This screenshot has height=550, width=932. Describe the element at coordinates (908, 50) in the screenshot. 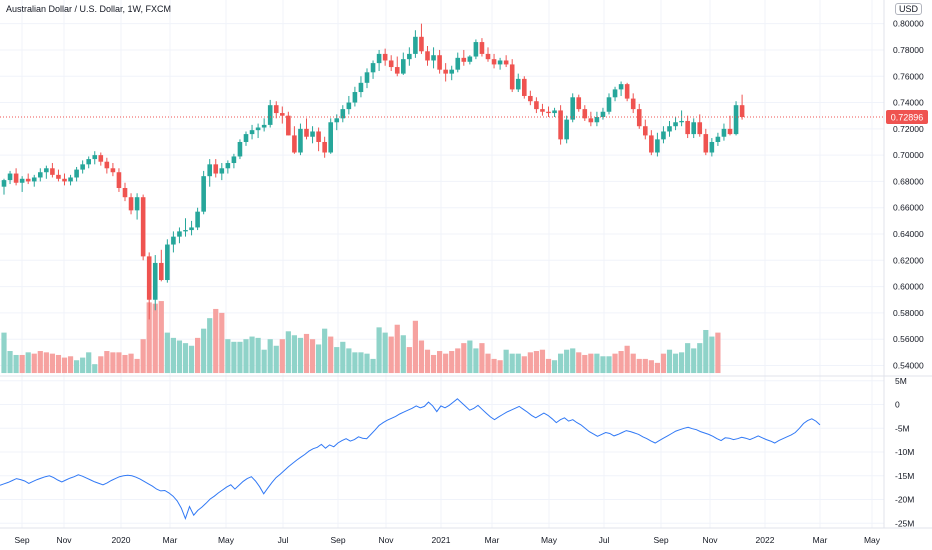

I see `price-tick-label: 0.78000` at that location.